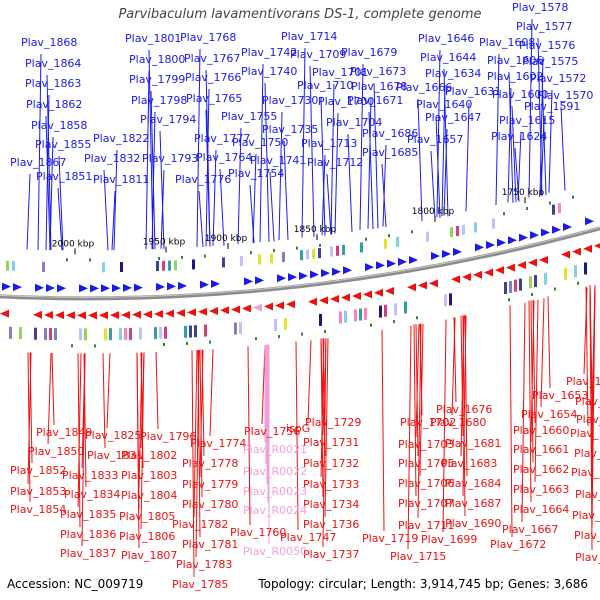 Image resolution: width=600 pixels, height=600 pixels. Describe the element at coordinates (121, 179) in the screenshot. I see `forward-gene-label: Plav_1811` at that location.